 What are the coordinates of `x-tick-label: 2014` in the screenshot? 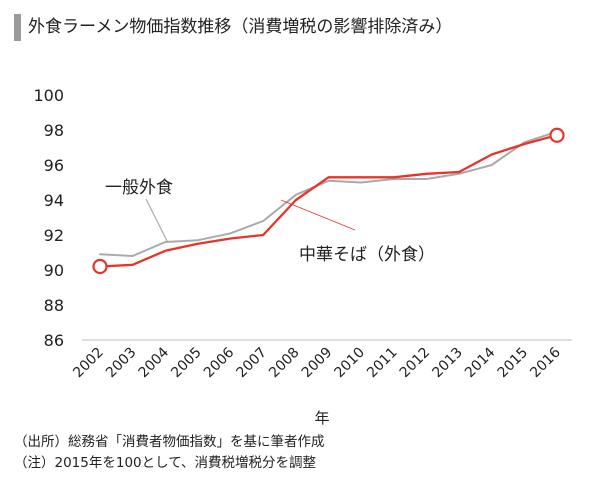 It's located at (480, 362).